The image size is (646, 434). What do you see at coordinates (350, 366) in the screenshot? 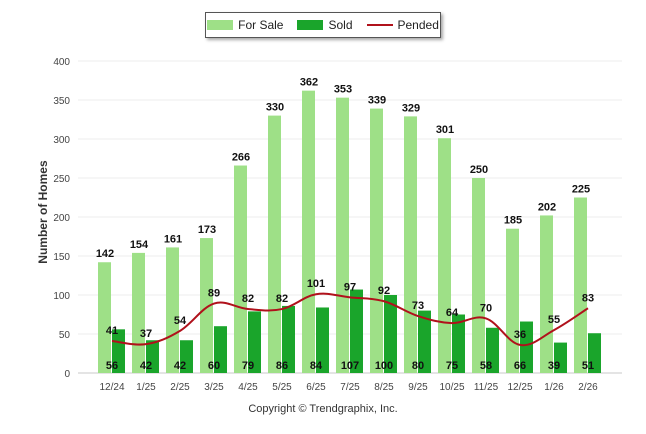
I see `data-label-sold-7/25: 107` at bounding box center [350, 366].